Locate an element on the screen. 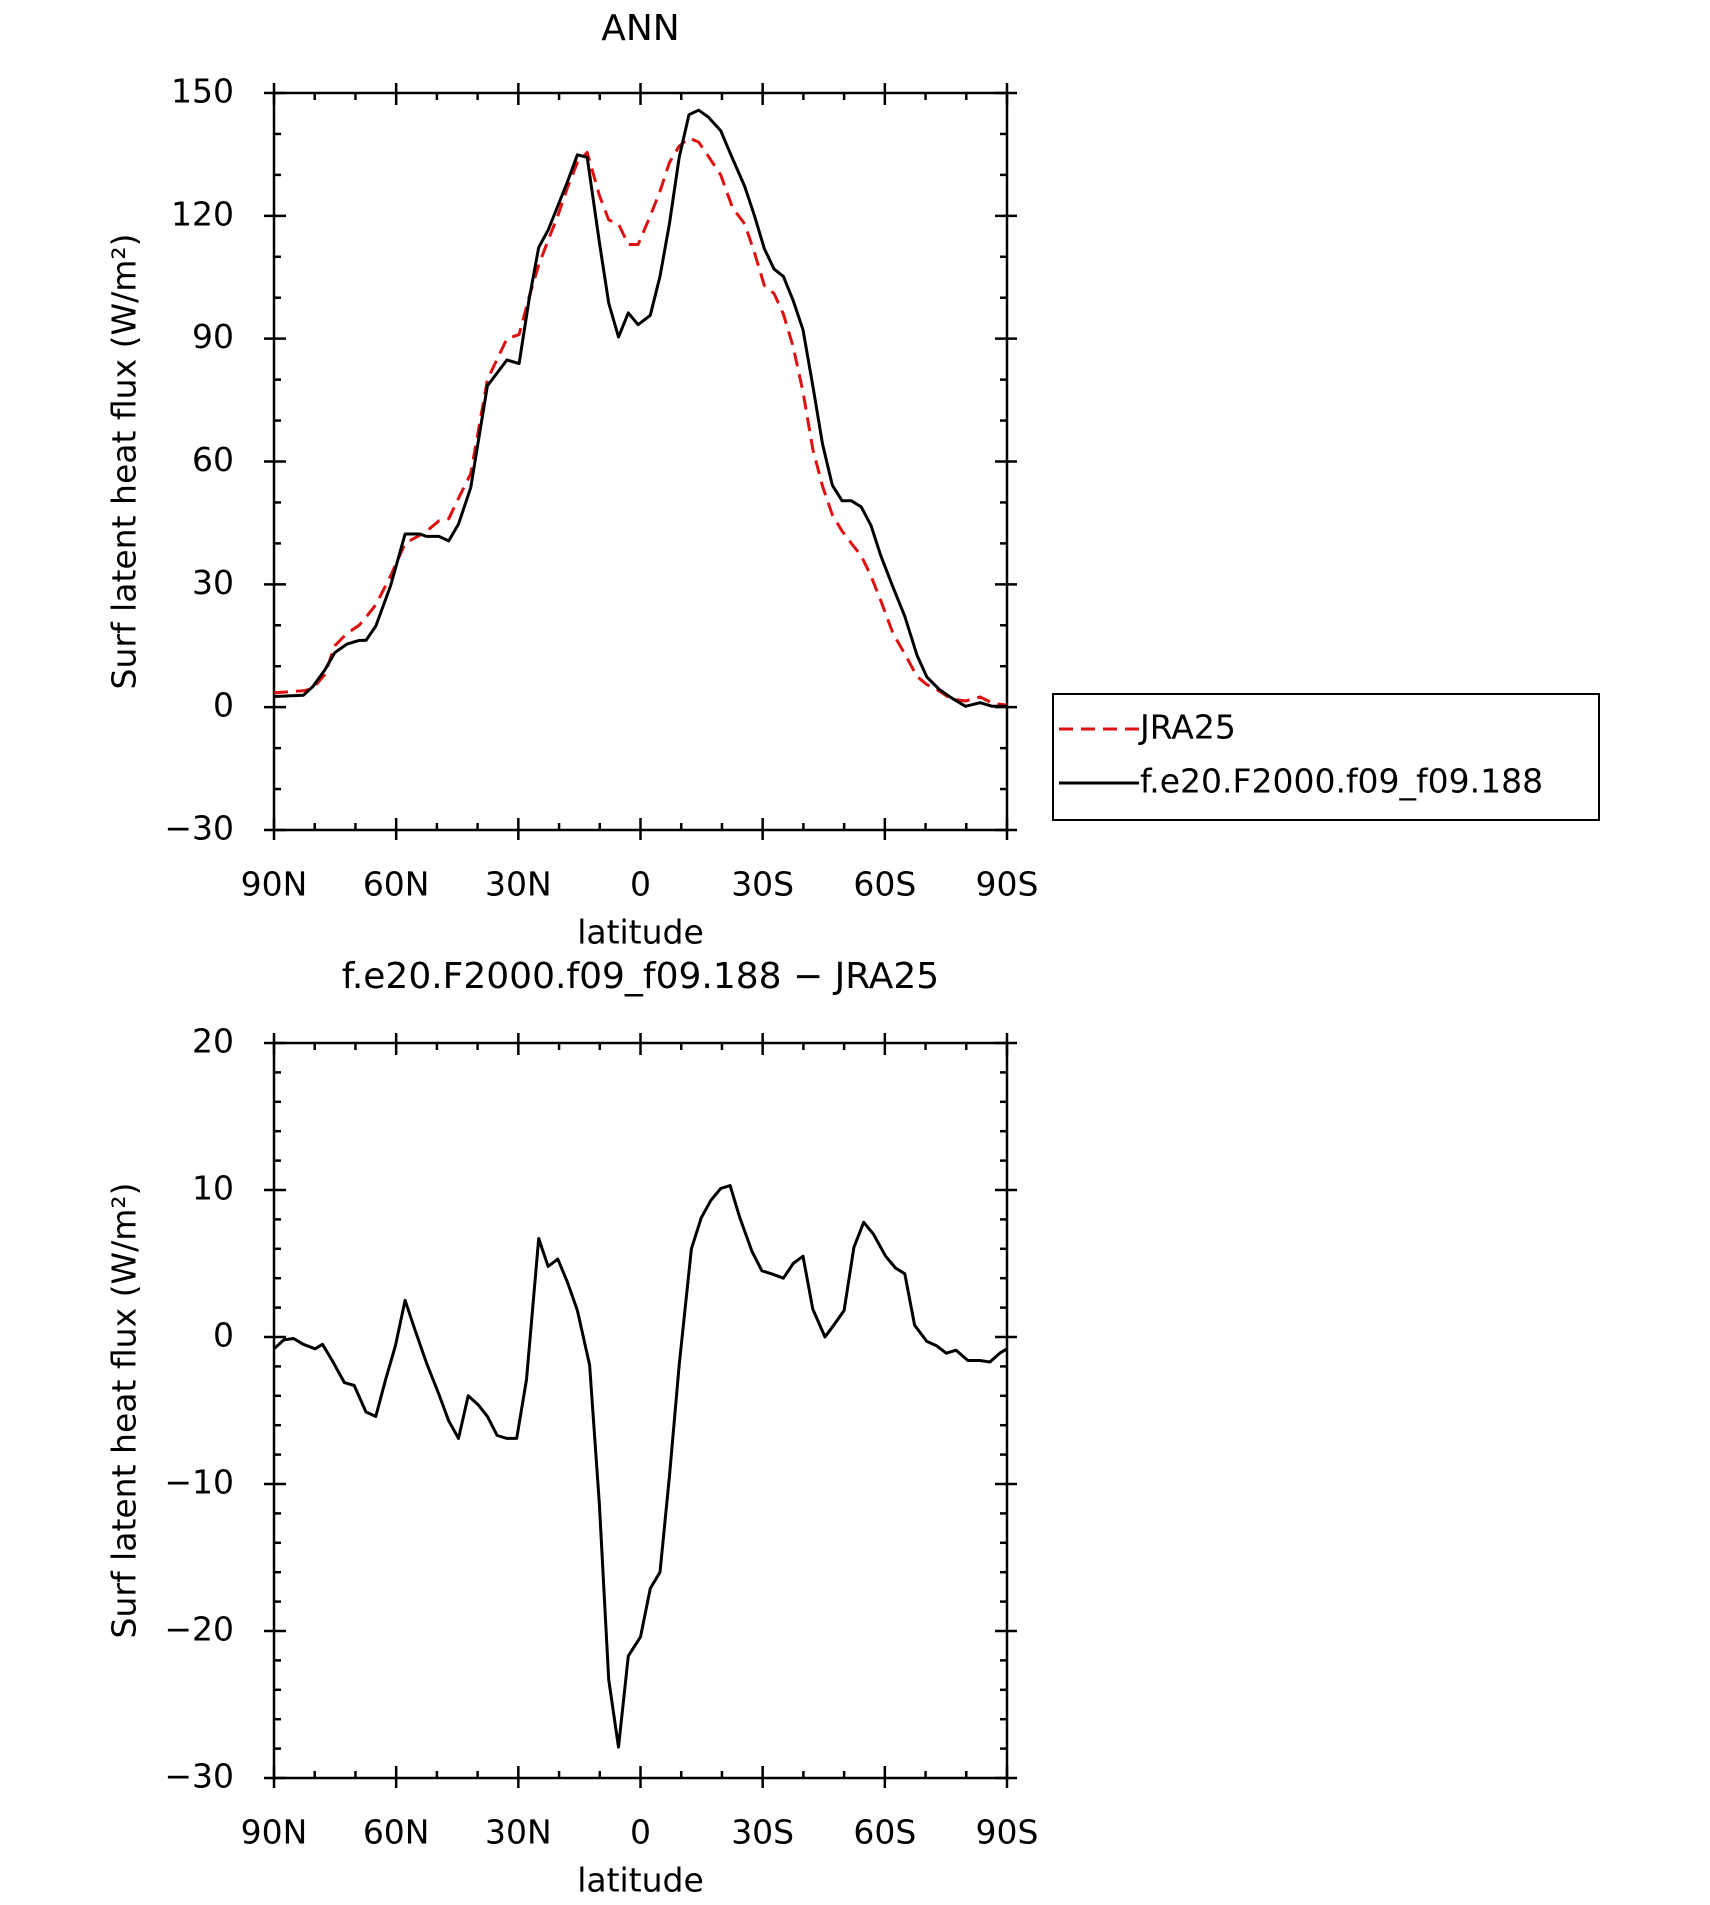 This screenshot has height=1905, width=1710. legend-label: JRA25 is located at coordinates (1187, 727).